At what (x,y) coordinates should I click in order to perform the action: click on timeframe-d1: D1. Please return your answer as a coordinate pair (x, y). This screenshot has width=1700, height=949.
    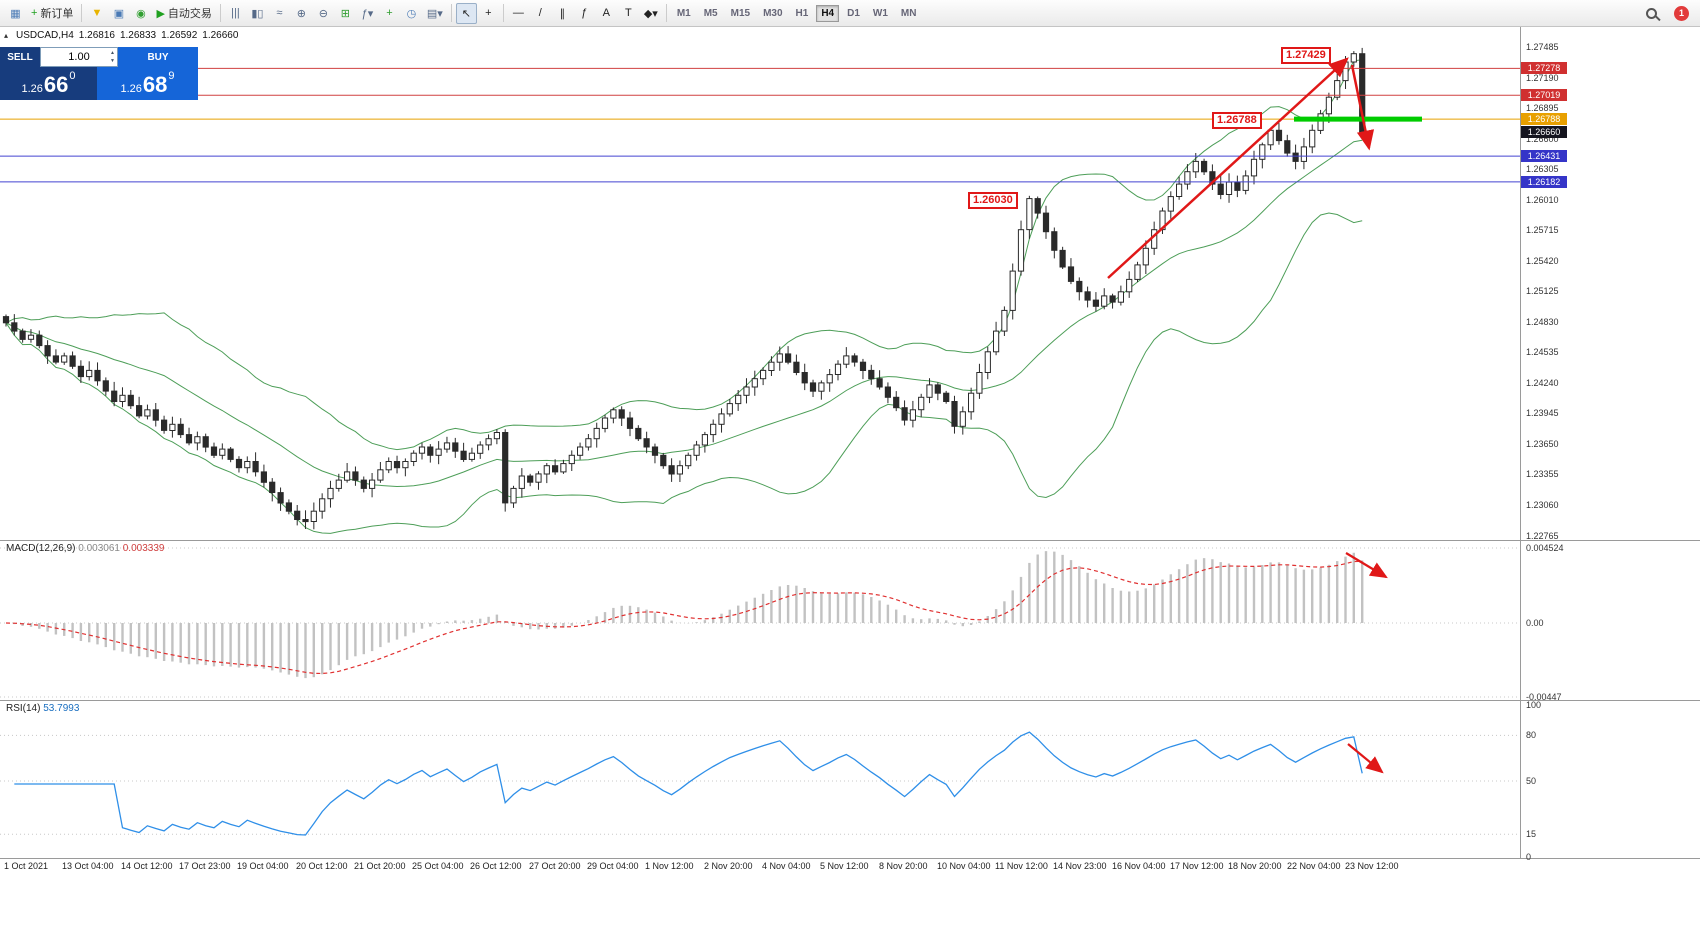
    Looking at the image, I should click on (853, 13).